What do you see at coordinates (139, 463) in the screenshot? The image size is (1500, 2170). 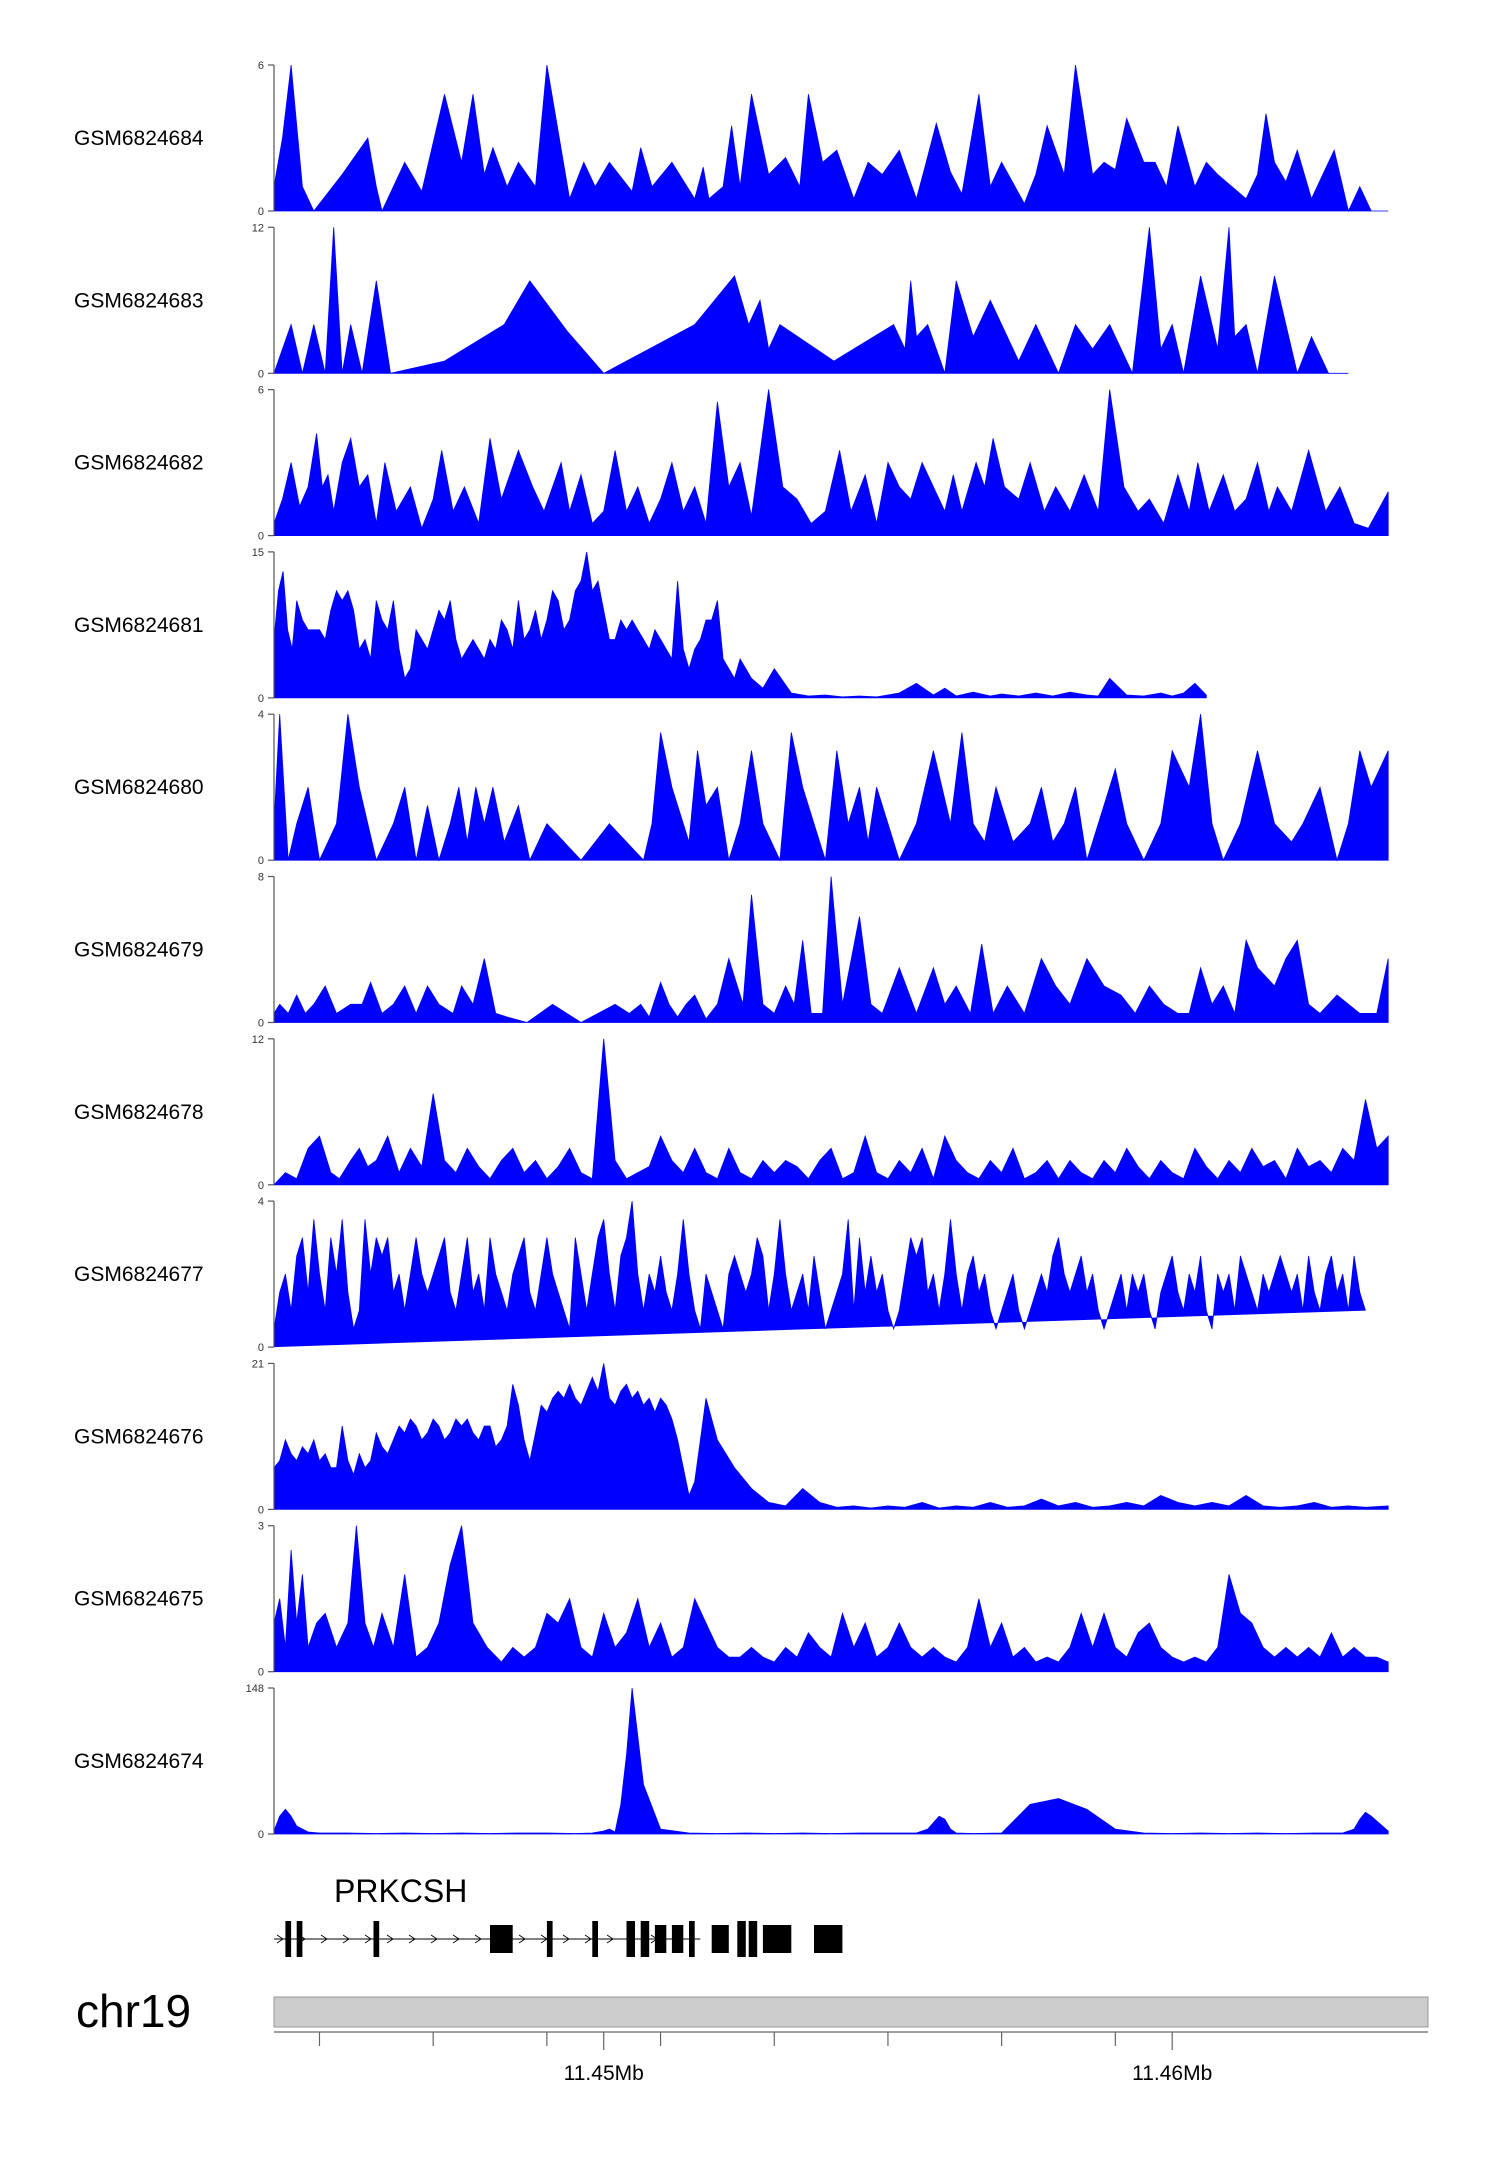 I see `track-label: GSM6824682` at bounding box center [139, 463].